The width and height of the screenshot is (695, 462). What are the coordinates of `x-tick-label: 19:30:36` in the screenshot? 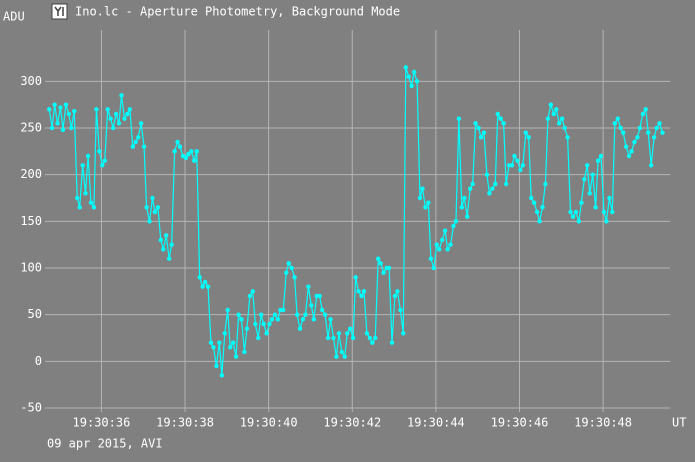 It's located at (102, 423).